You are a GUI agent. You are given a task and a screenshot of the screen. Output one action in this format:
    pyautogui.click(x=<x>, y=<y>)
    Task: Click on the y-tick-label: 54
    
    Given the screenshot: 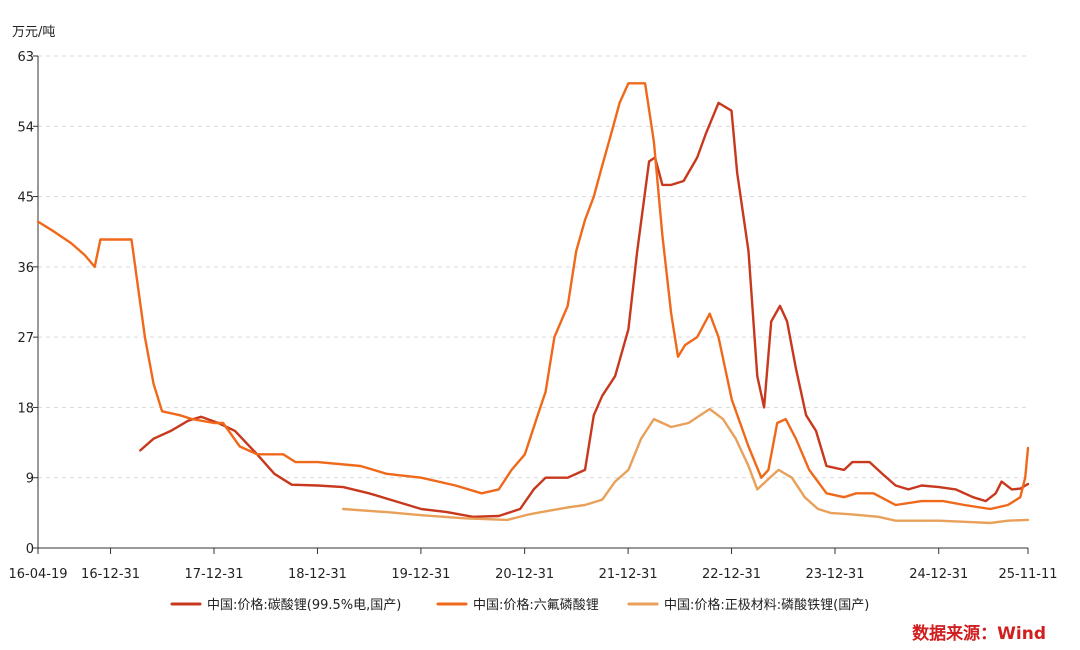 What is the action you would take?
    pyautogui.click(x=25, y=127)
    